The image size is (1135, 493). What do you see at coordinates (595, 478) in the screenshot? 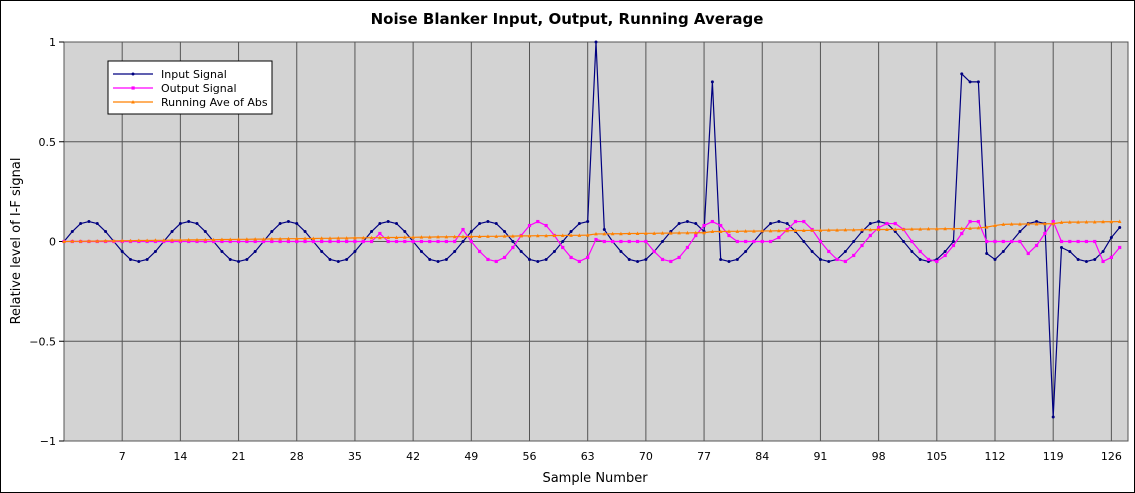
I see `x-axis-title: Sample Number` at bounding box center [595, 478].